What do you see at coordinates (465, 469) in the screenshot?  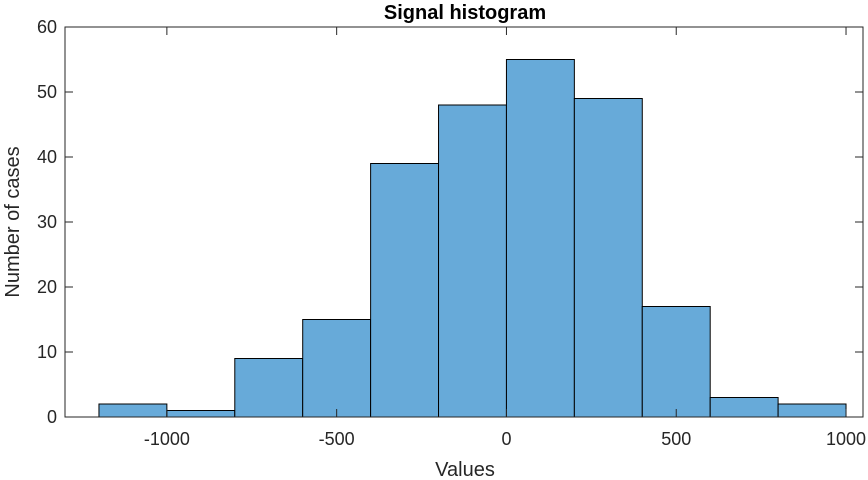 I see `x-axis-label: Values` at bounding box center [465, 469].